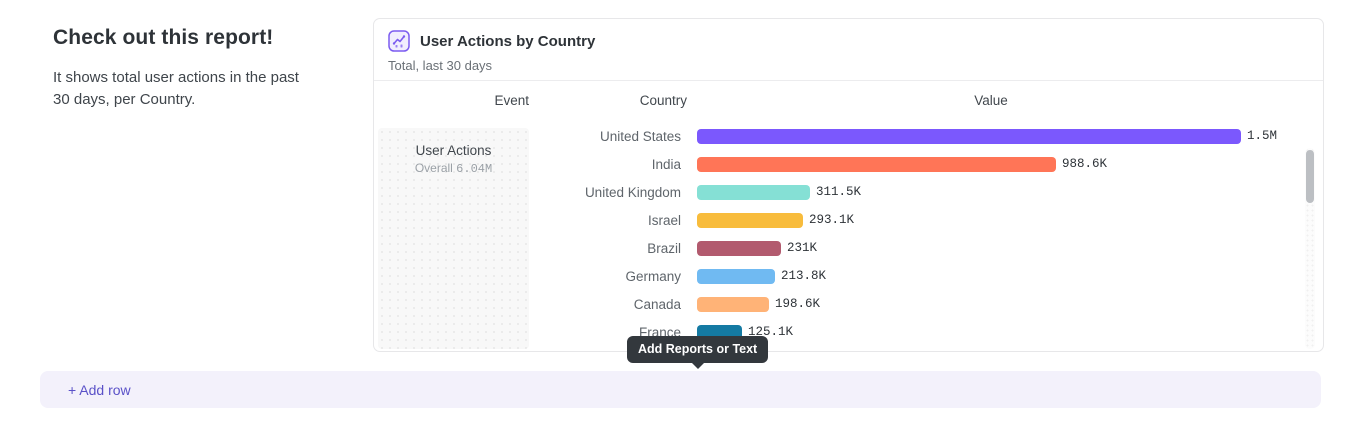  What do you see at coordinates (664, 220) in the screenshot?
I see `country-label: Israel` at bounding box center [664, 220].